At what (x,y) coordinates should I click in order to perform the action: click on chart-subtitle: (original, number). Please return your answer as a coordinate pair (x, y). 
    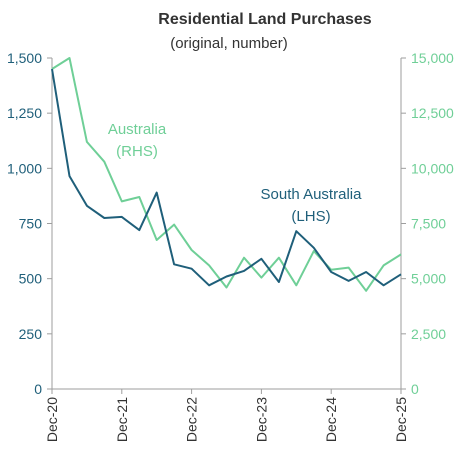
    Looking at the image, I should click on (229, 43).